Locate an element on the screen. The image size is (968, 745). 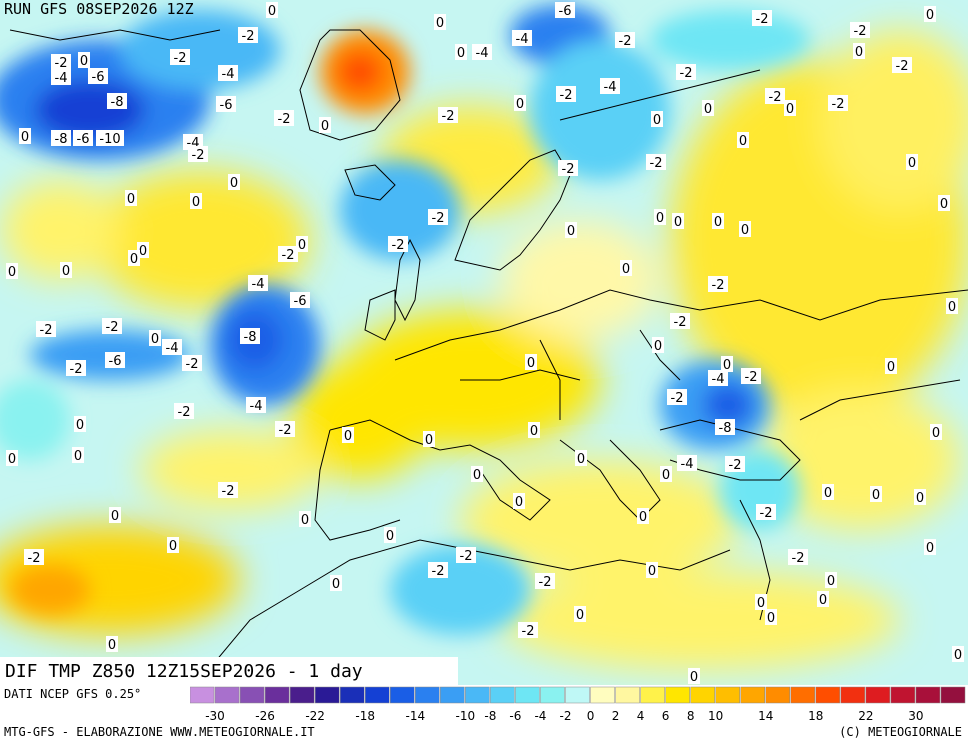
copyright-text: (C) METEOGIORNALE is located at coordinates (900, 732).